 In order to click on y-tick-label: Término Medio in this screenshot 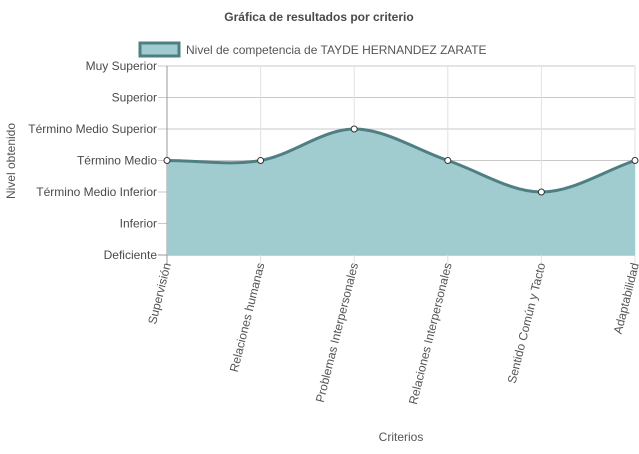, I will do `click(117, 161)`.